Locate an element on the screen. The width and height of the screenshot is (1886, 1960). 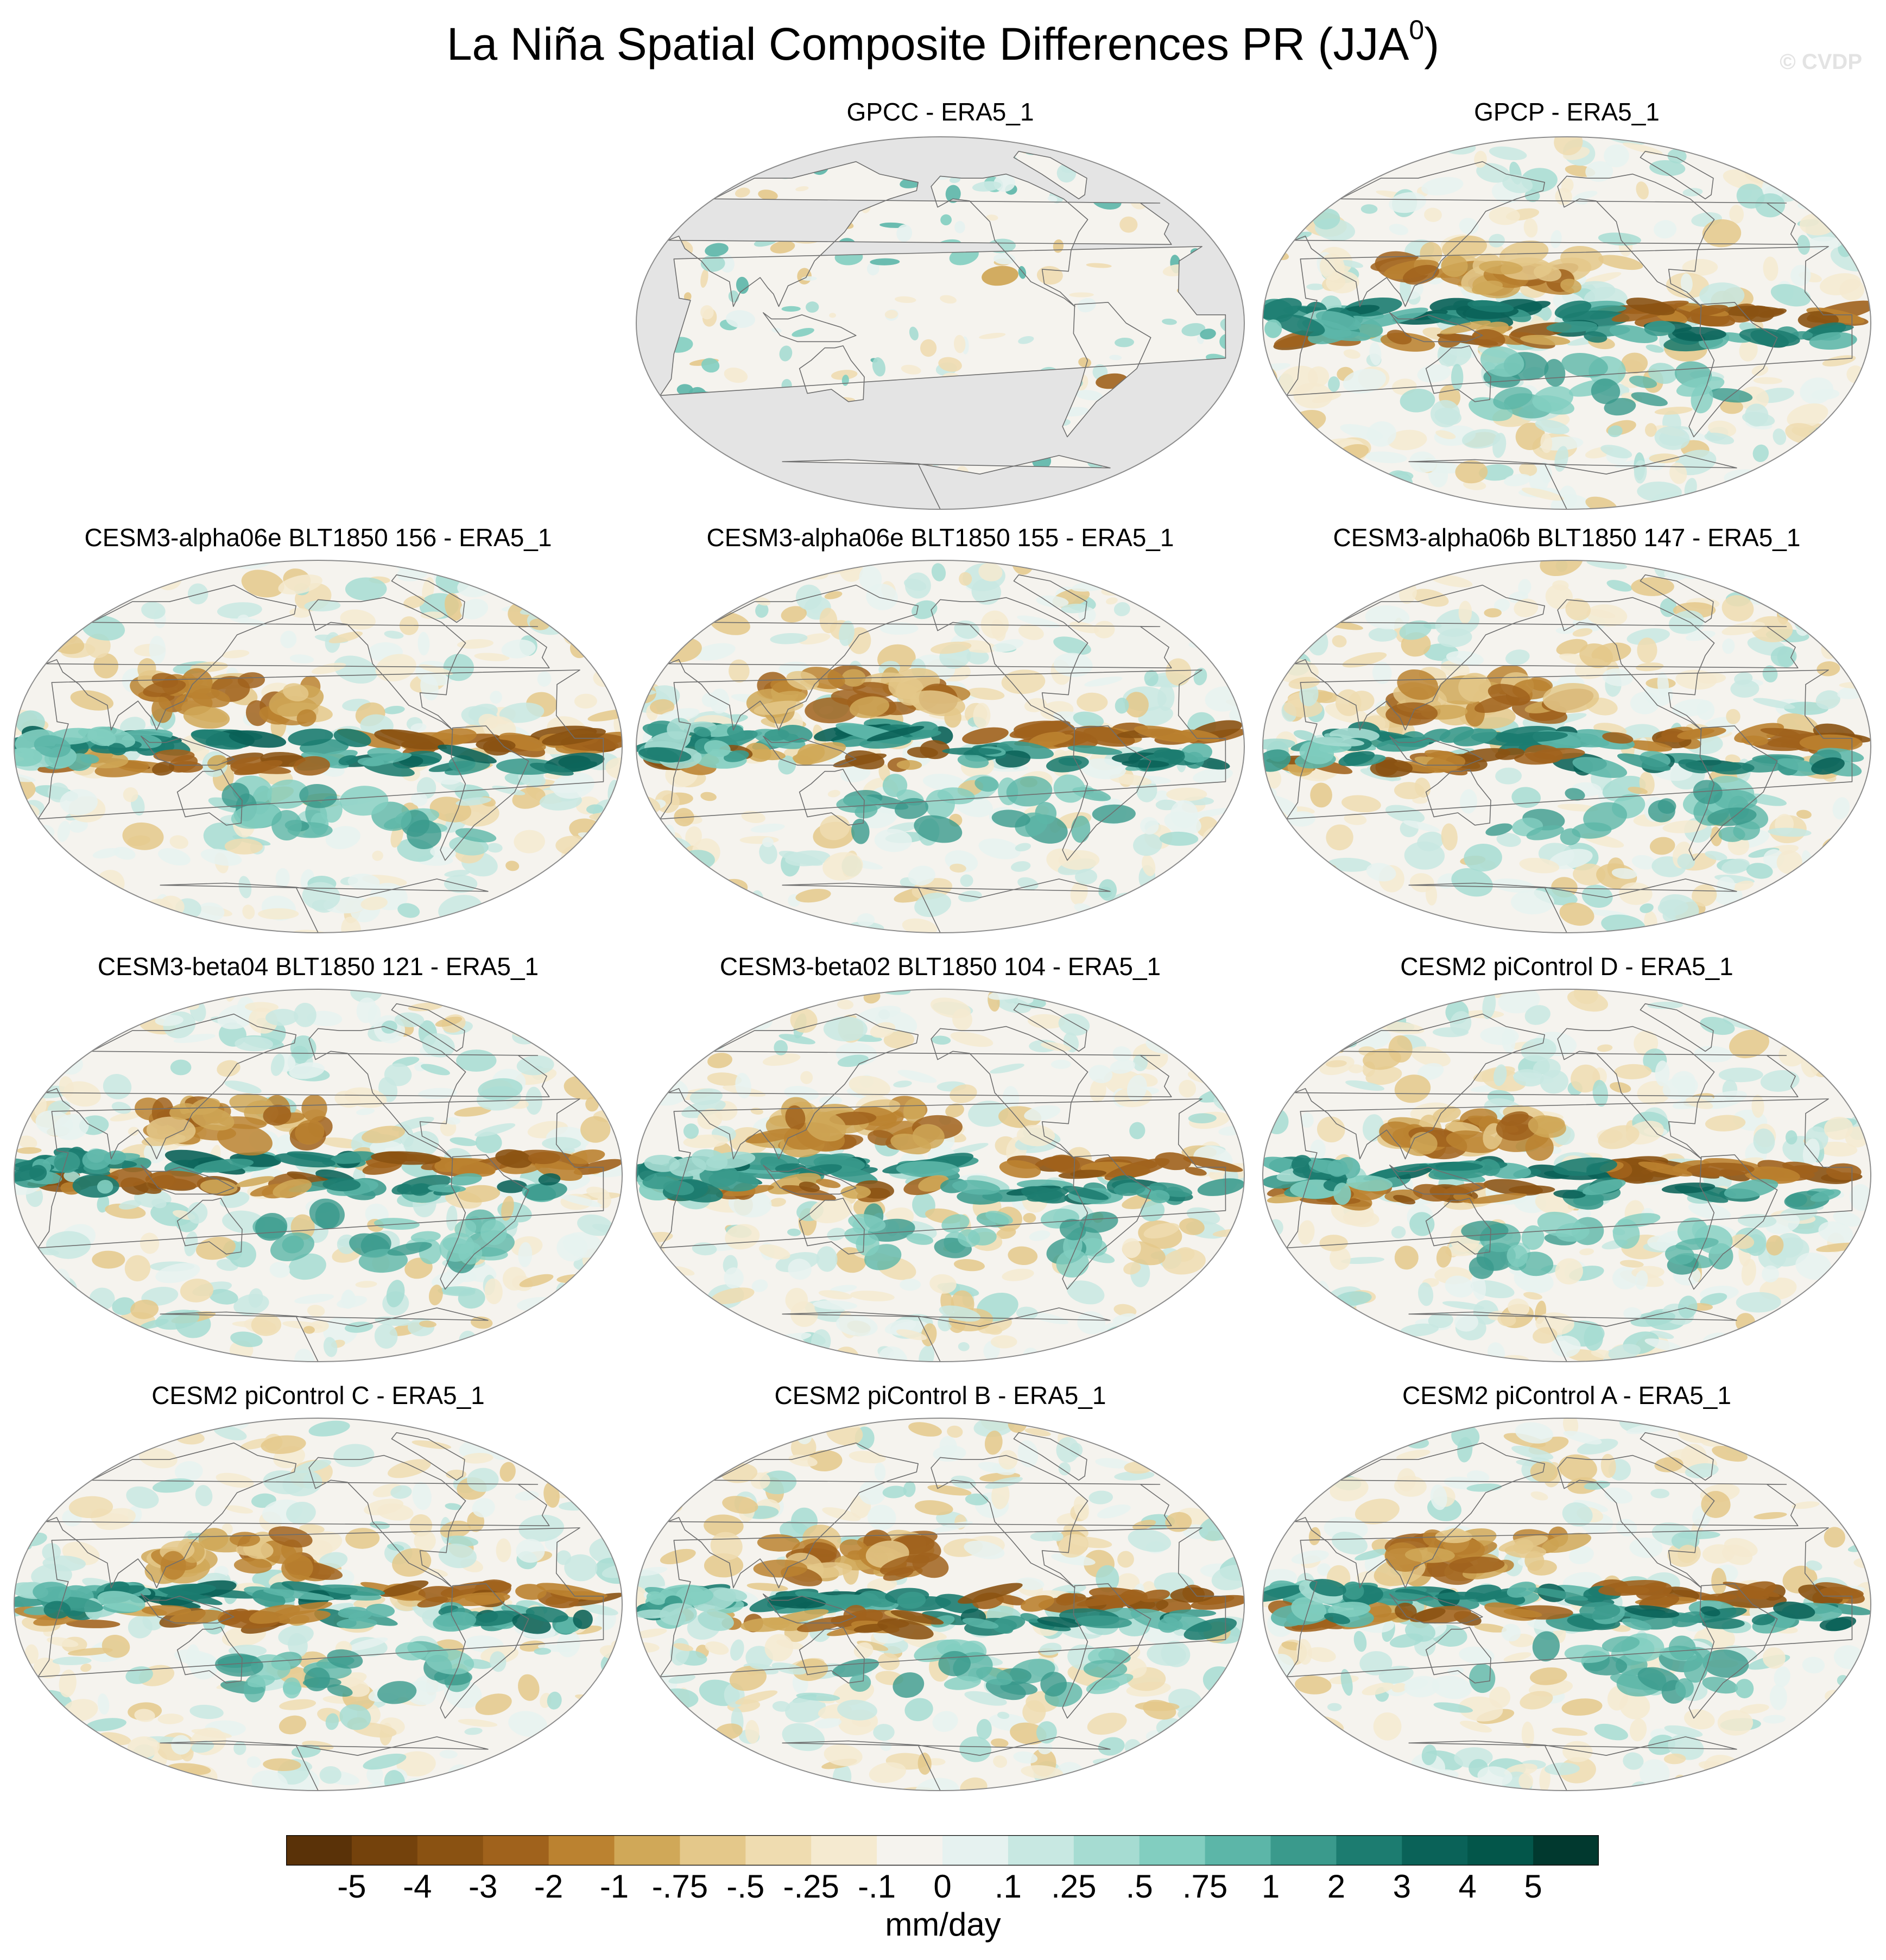
colorbar-tick-label: -2 is located at coordinates (549, 1887).